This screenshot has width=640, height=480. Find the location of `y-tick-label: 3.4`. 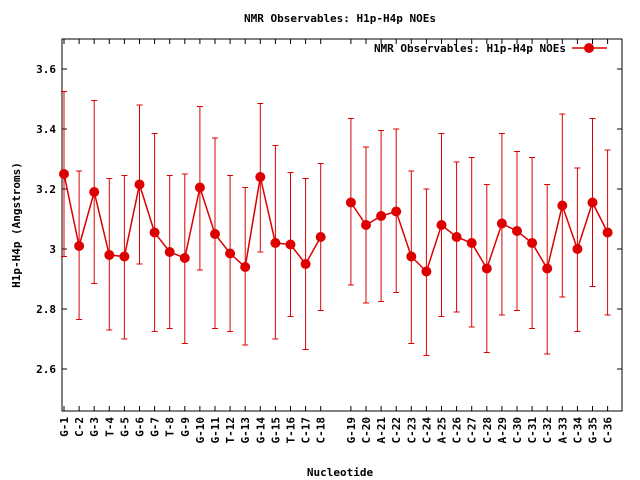

y-tick-label: 3.4 is located at coordinates (46, 129).